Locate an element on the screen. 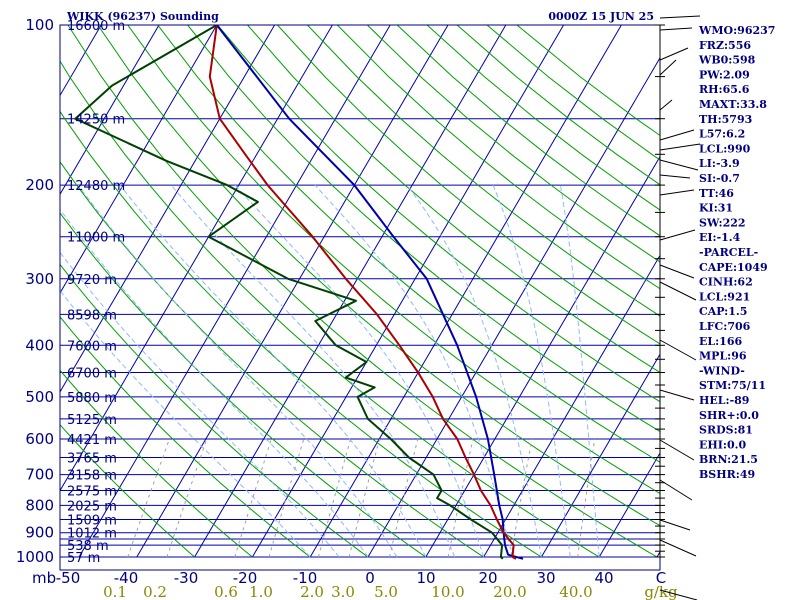 The width and height of the screenshot is (800, 600). pressure-tick-label: 1000 is located at coordinates (35, 557).